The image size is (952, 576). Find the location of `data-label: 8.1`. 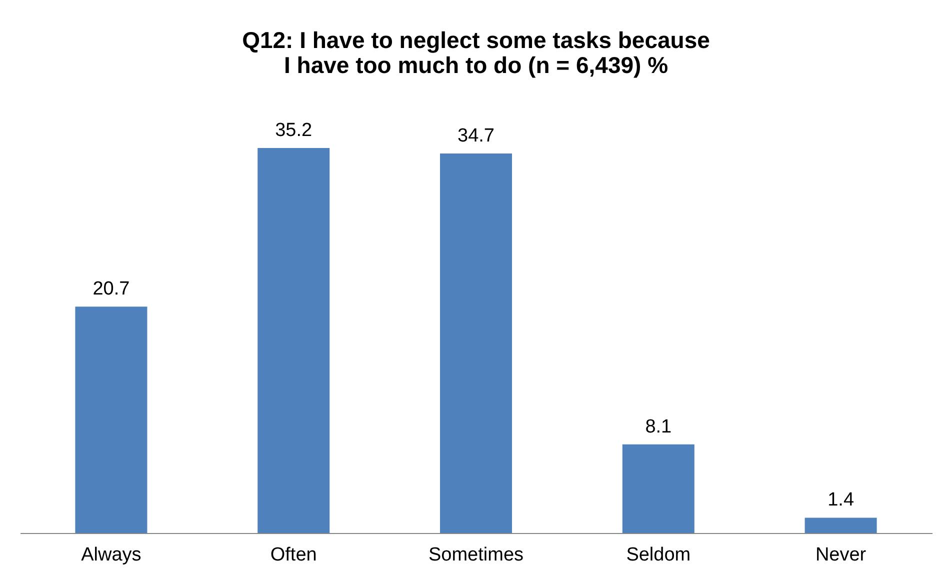

data-label: 8.1 is located at coordinates (658, 427).